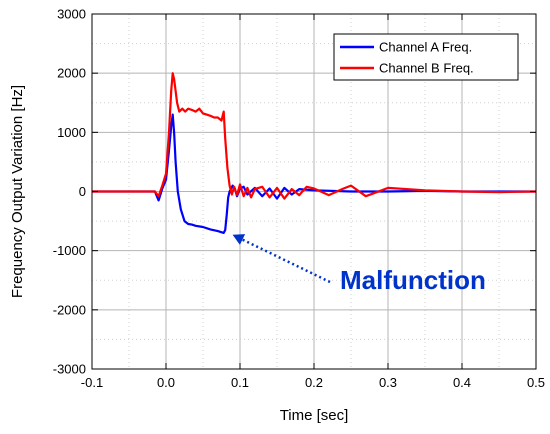 The image size is (550, 434). Describe the element at coordinates (314, 415) in the screenshot. I see `x-axis-title: Time [sec]` at that location.